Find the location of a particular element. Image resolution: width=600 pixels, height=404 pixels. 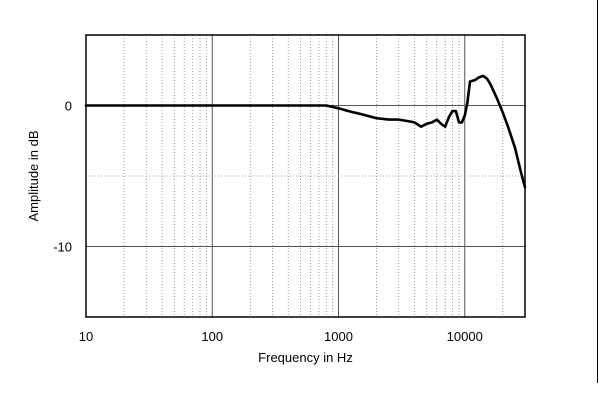

x-tick-label: 10000 is located at coordinates (465, 336).